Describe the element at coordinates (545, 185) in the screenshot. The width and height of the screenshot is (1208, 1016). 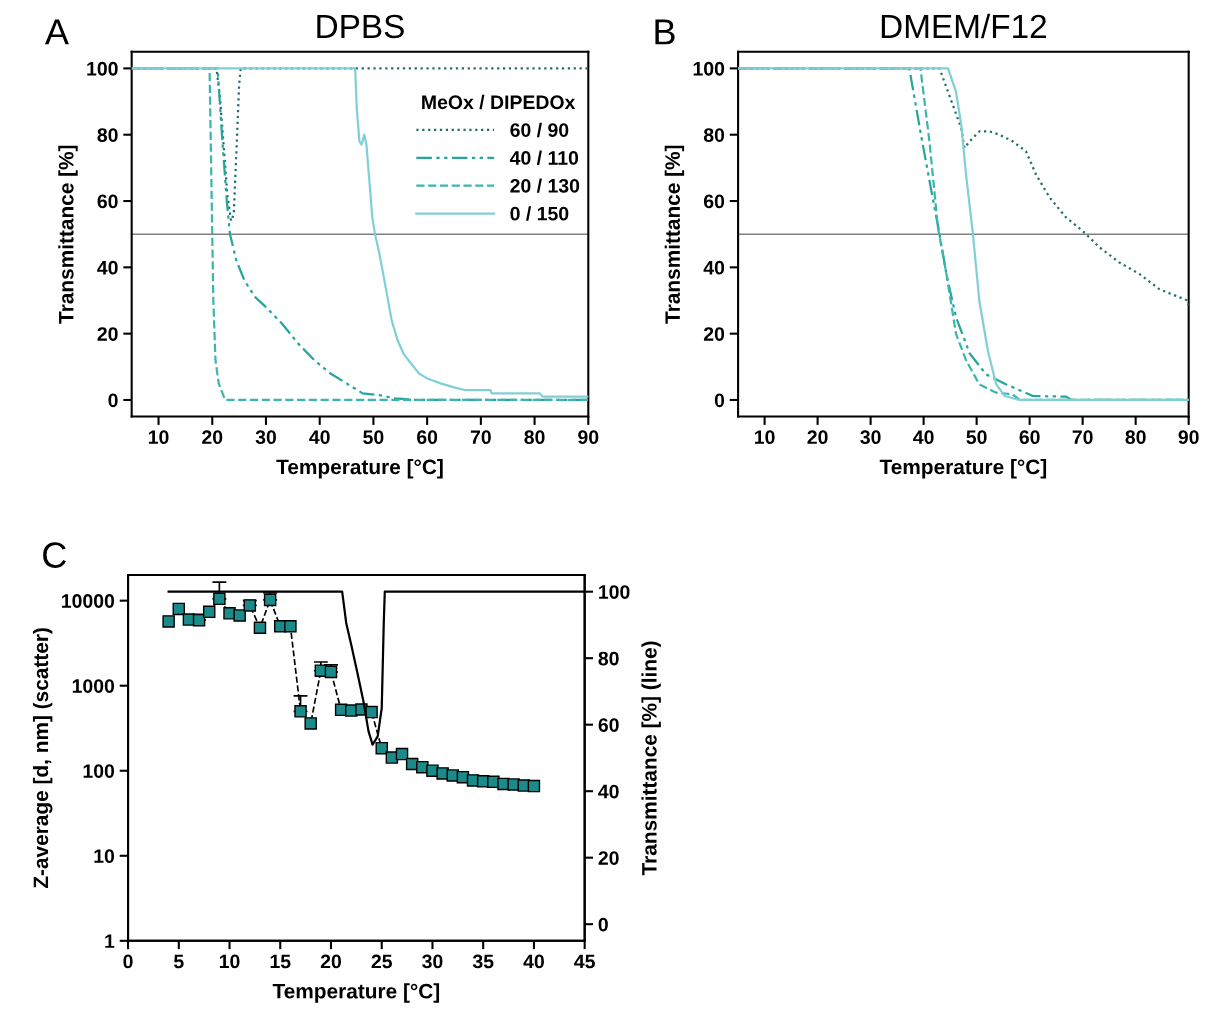
I see `legend-label: 20 / 130` at that location.